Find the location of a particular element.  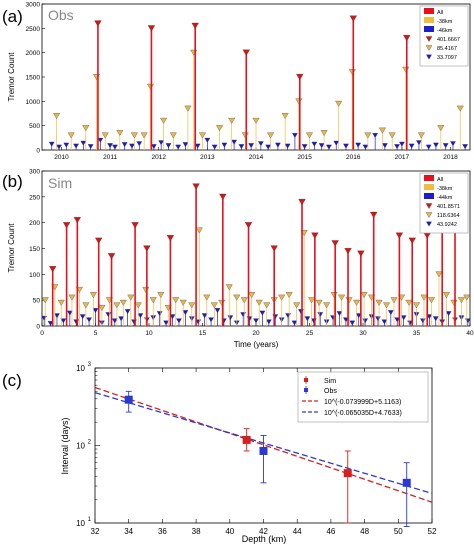

ytick-label: 200 is located at coordinates (34, 223).